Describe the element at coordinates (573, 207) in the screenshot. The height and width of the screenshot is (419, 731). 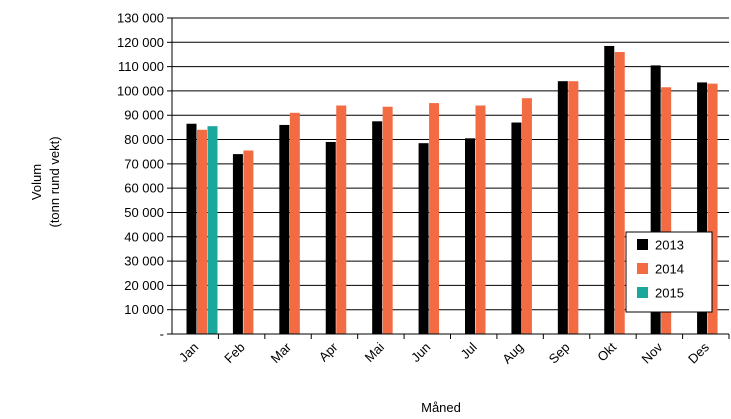
I see `bar-Sep-2014` at that location.